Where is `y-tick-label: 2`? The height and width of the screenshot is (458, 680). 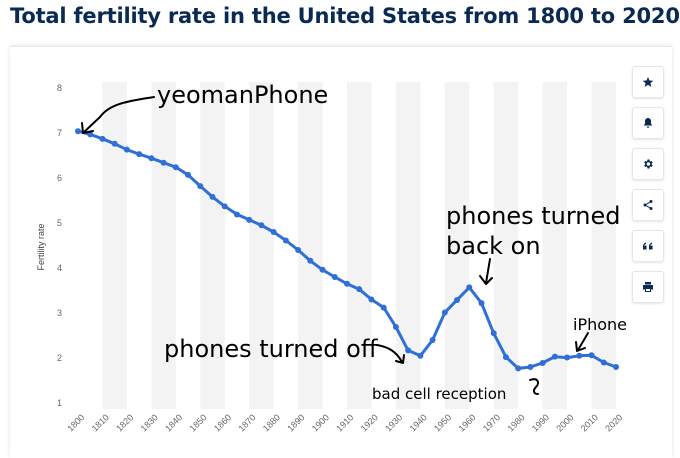 y-tick-label: 2 is located at coordinates (59, 358).